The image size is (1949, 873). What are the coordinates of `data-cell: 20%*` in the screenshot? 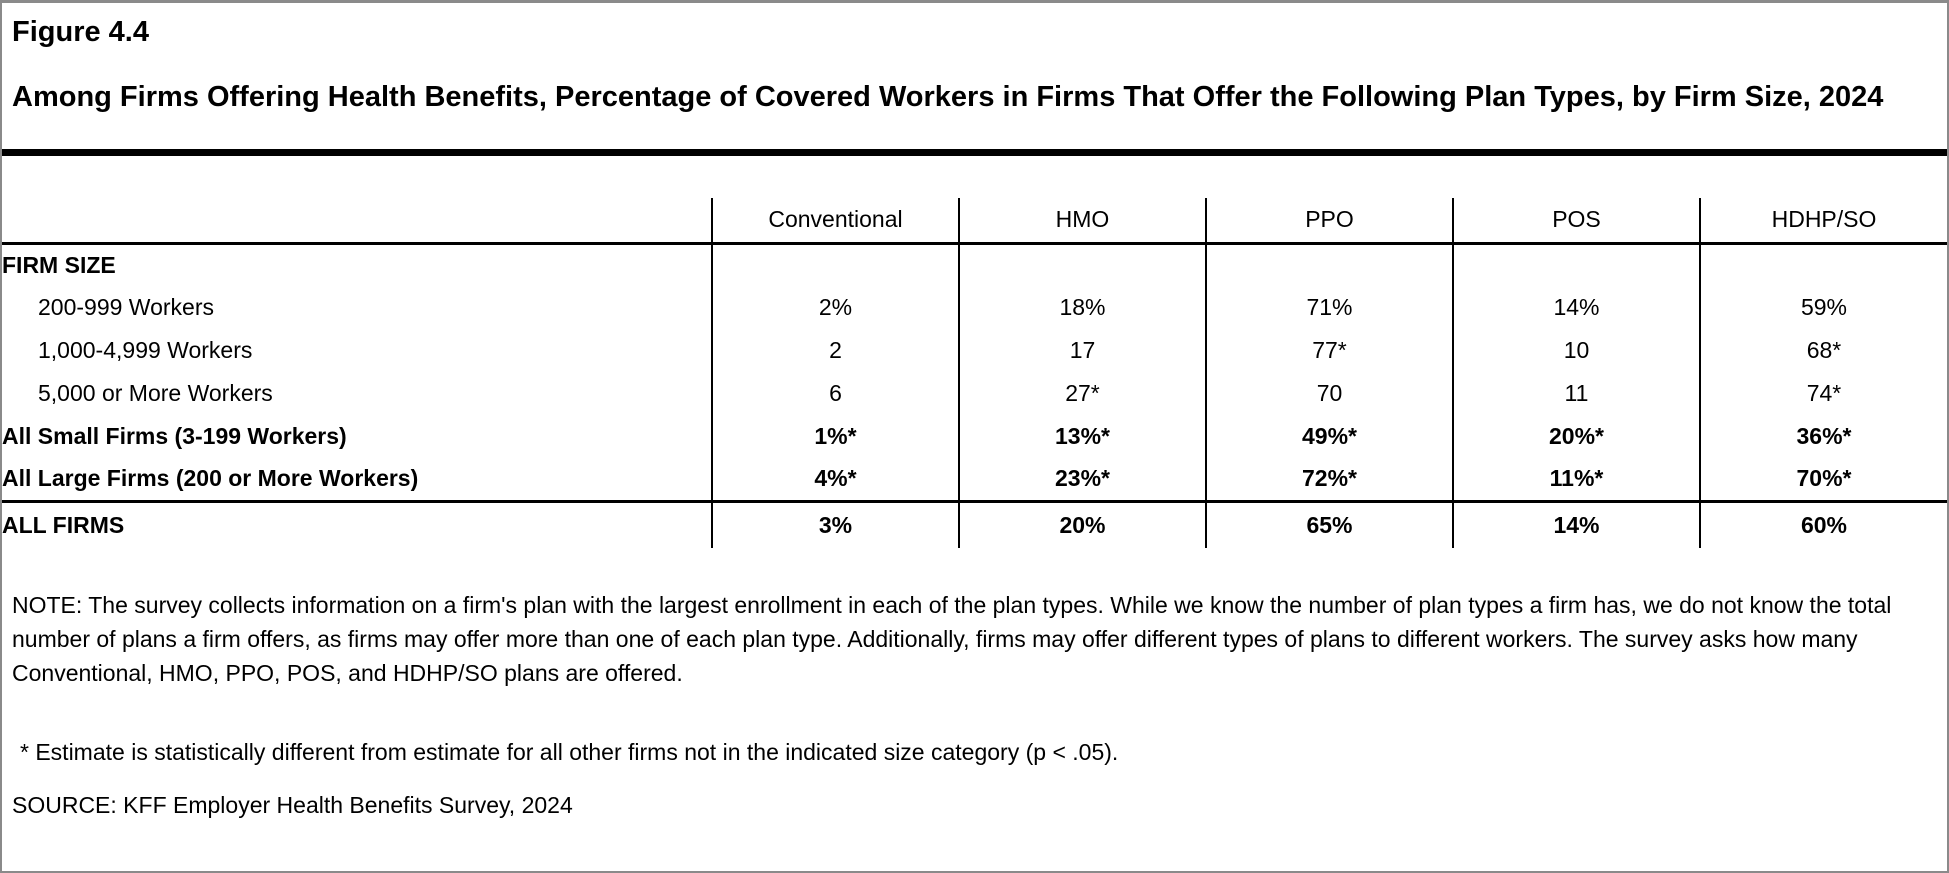 It's located at (1576, 436).